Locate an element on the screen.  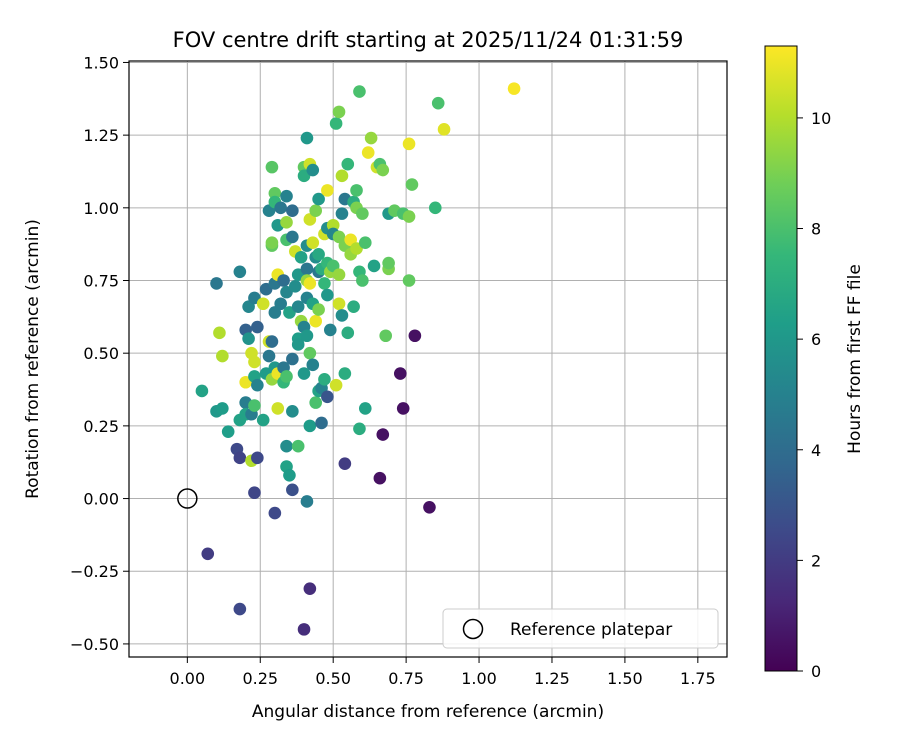
y-tick-label-3: 0.25 is located at coordinates (101, 426).